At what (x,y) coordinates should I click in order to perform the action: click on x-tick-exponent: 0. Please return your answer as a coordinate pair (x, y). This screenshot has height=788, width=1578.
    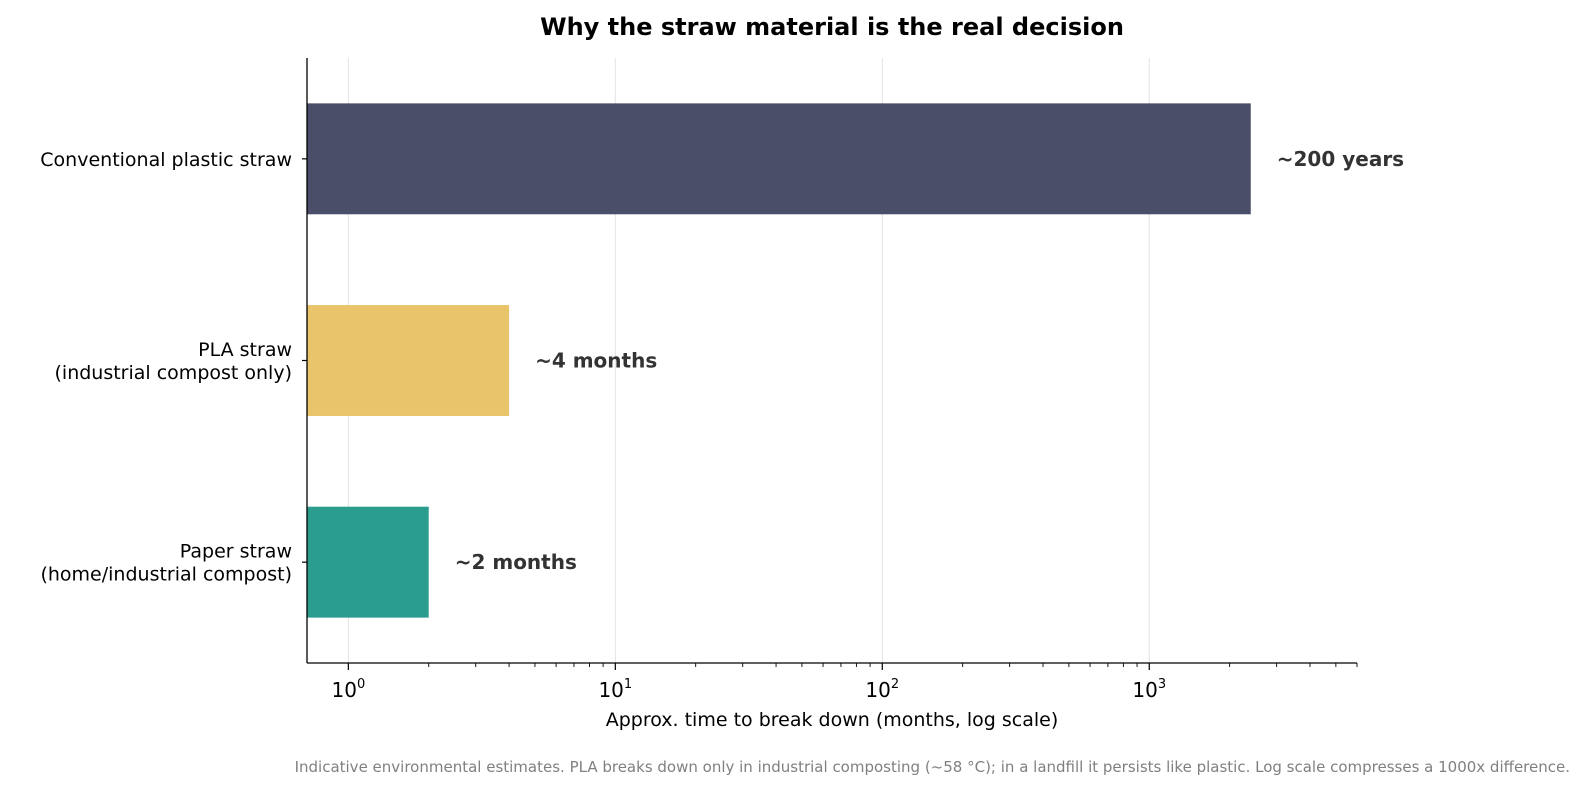
    Looking at the image, I should click on (361, 684).